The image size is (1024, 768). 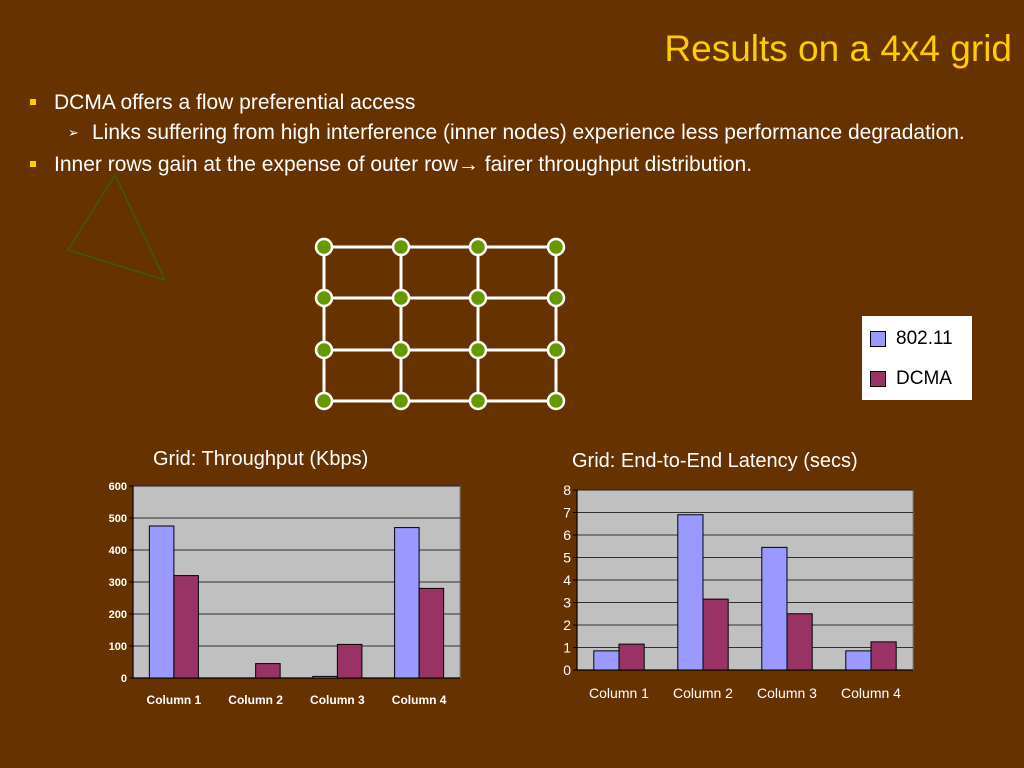 I want to click on throughput-y-tick-label: 100, so click(x=118, y=647).